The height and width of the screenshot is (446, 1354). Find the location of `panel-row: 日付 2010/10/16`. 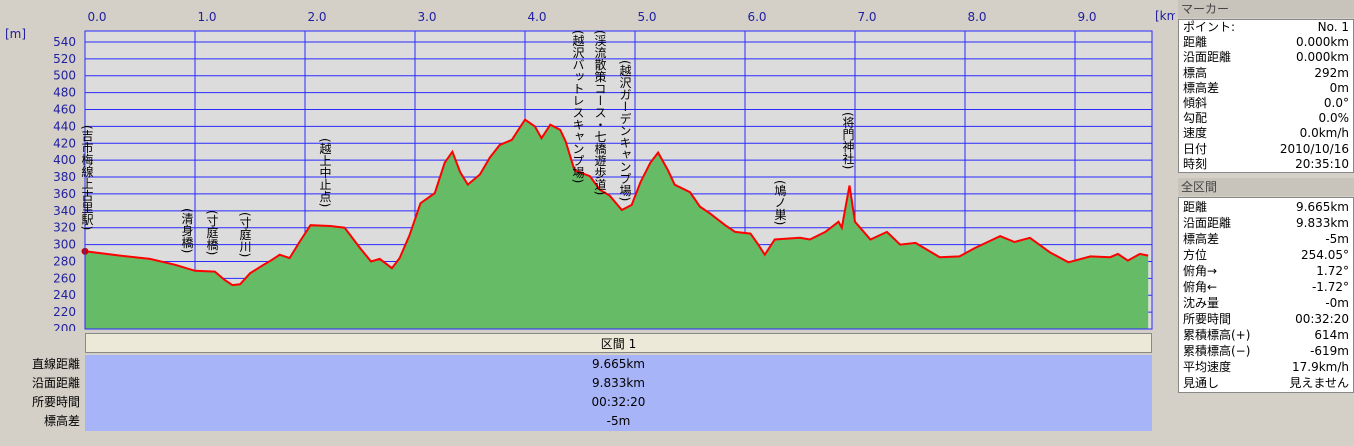

panel-row: 日付 2010/10/16 is located at coordinates (1266, 149).